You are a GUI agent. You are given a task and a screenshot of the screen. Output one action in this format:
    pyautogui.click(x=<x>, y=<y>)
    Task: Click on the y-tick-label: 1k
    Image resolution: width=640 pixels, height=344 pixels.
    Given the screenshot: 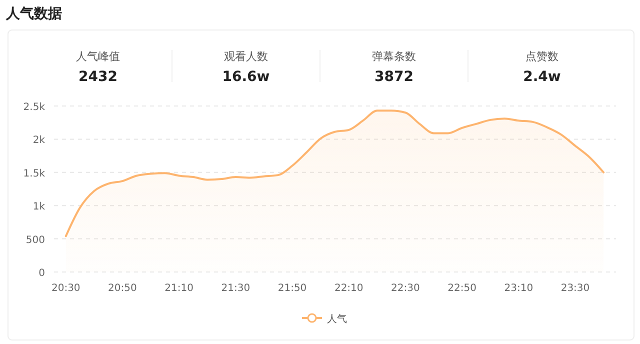 What is the action you would take?
    pyautogui.click(x=39, y=207)
    